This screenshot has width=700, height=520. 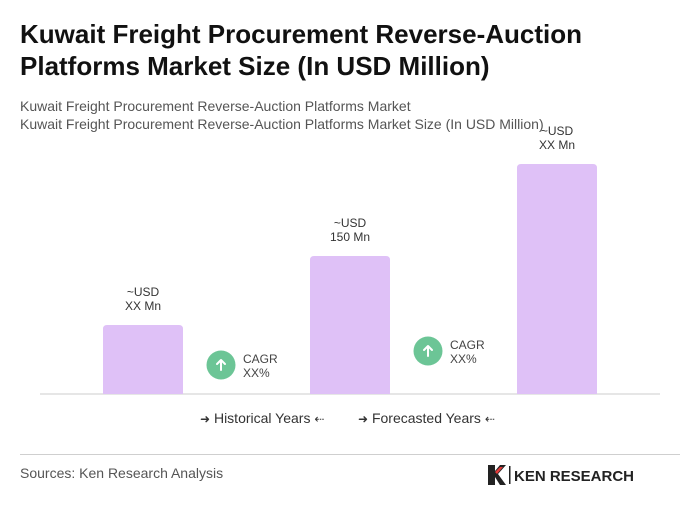 What do you see at coordinates (122, 473) in the screenshot?
I see `sources-text: Sources: Ken Research Analysis` at bounding box center [122, 473].